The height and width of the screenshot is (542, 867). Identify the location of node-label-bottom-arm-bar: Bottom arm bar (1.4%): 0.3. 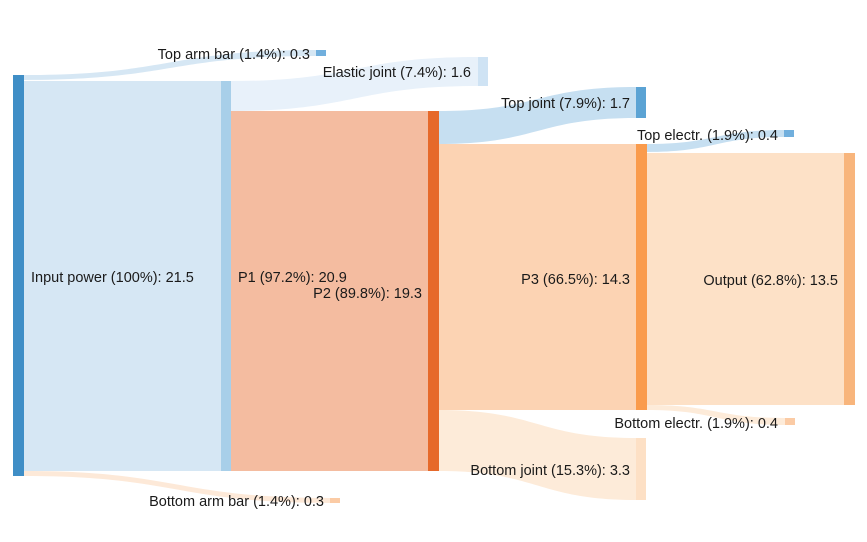
(236, 502).